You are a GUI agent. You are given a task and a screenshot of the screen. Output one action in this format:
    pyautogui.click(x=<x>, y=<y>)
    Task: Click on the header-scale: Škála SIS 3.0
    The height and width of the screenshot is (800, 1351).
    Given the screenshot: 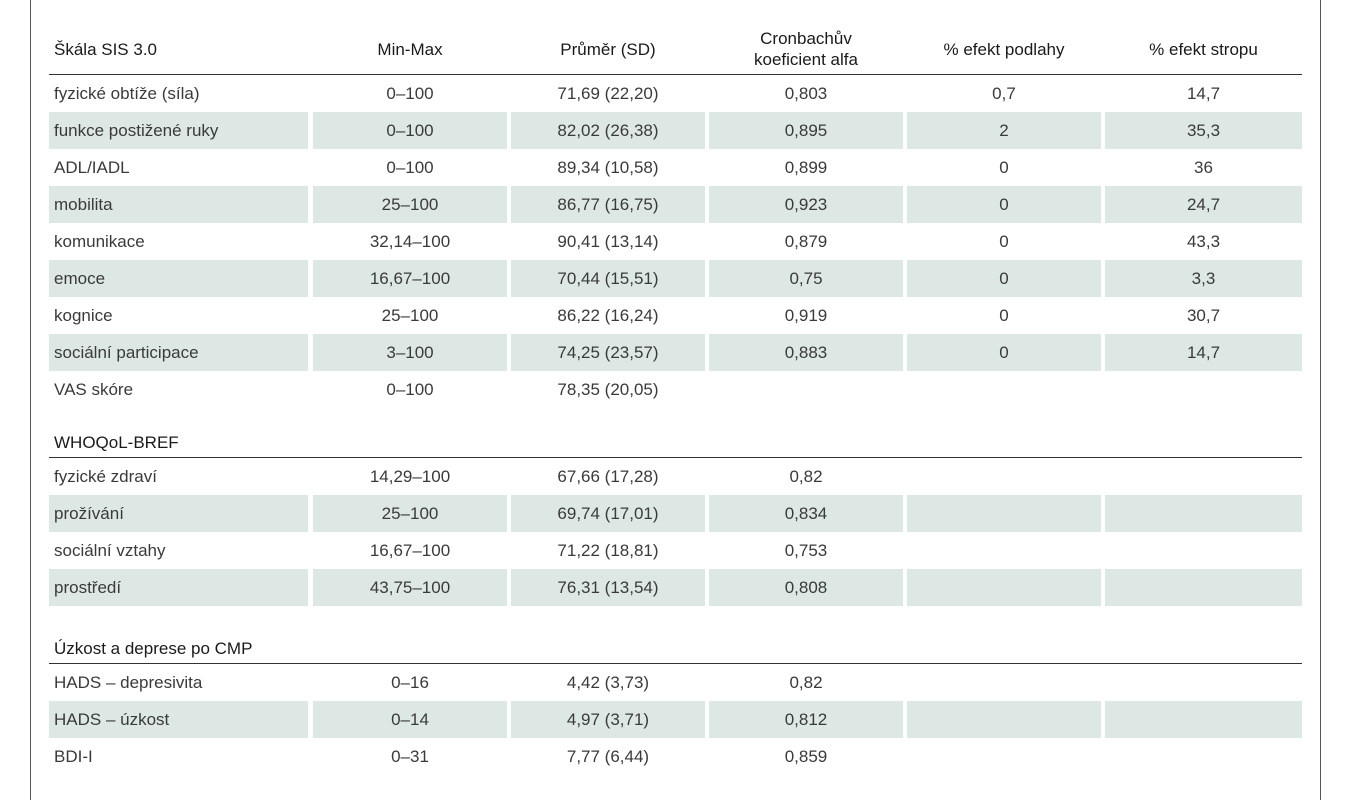 What is the action you would take?
    pyautogui.click(x=106, y=49)
    